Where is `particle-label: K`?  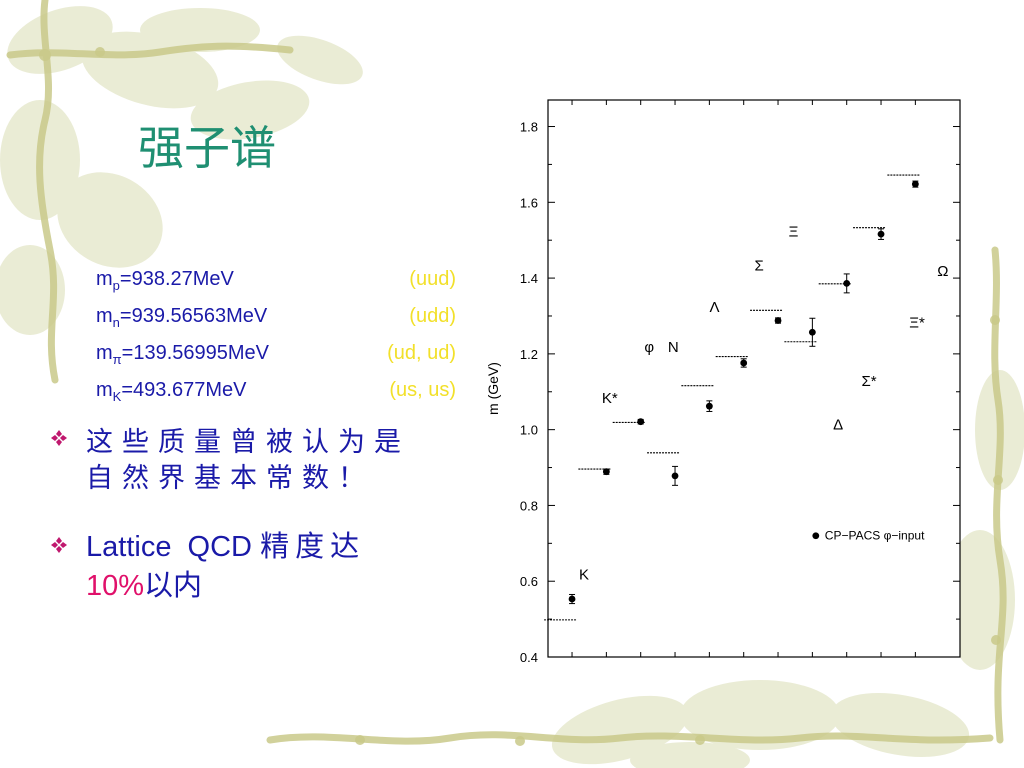 particle-label: K is located at coordinates (584, 574).